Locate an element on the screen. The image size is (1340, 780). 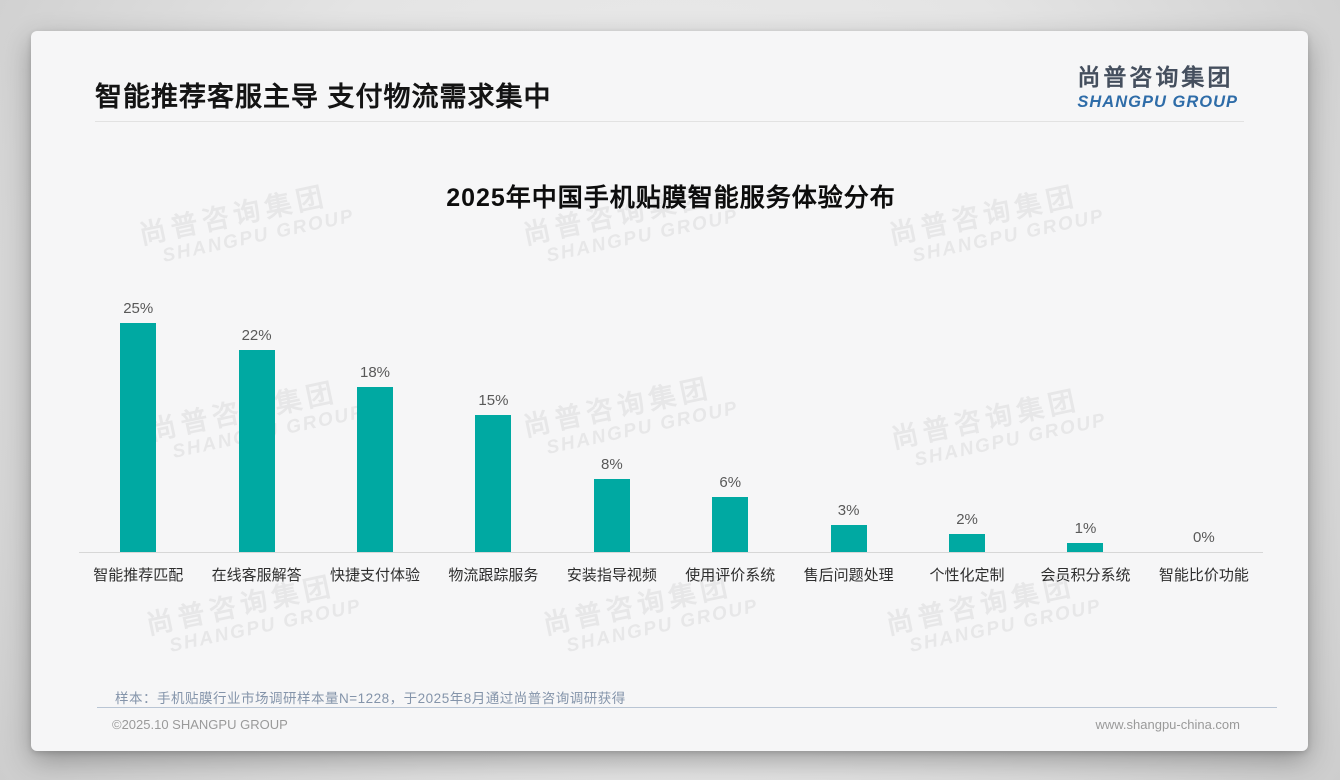
bar-value-label: 1% is located at coordinates (1085, 528).